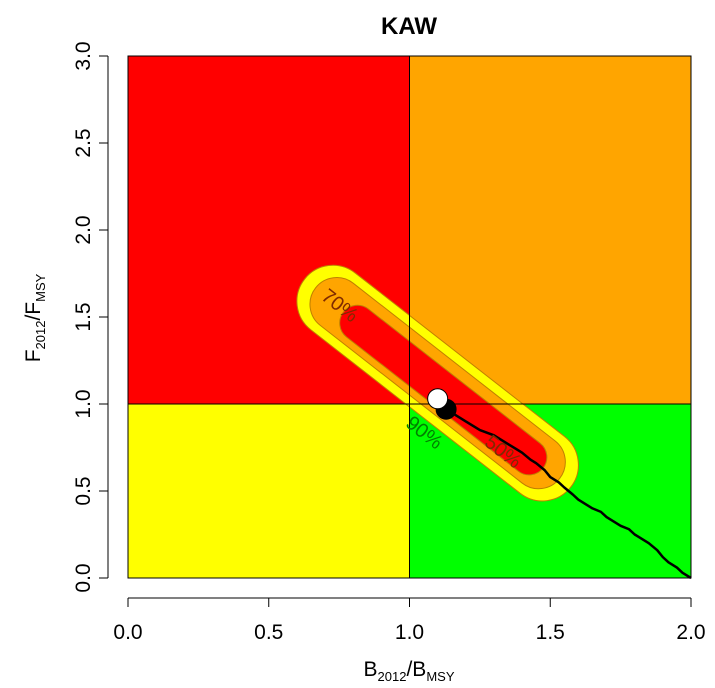  I want to click on chart-title: KAW, so click(409, 26).